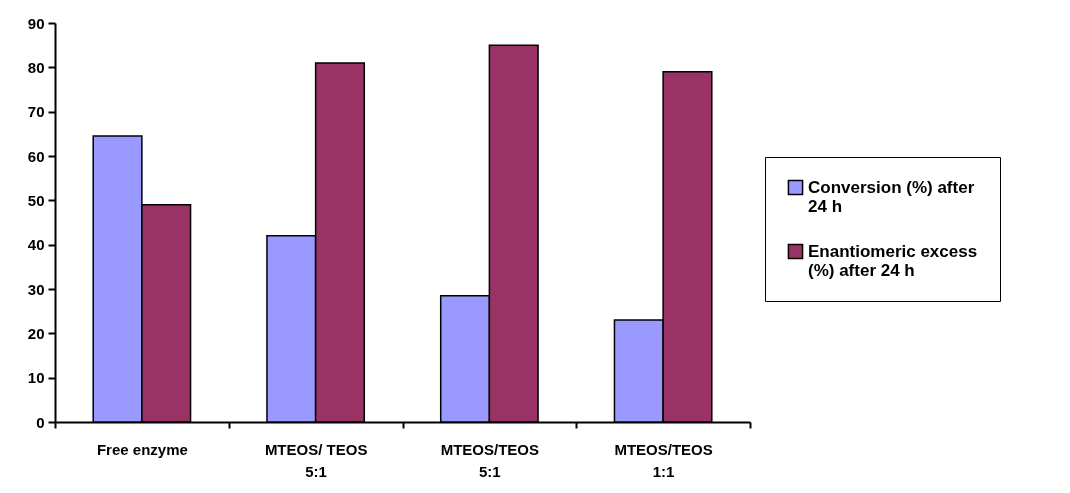 The image size is (1070, 493). Describe the element at coordinates (36, 333) in the screenshot. I see `y-tick-label: 20` at that location.